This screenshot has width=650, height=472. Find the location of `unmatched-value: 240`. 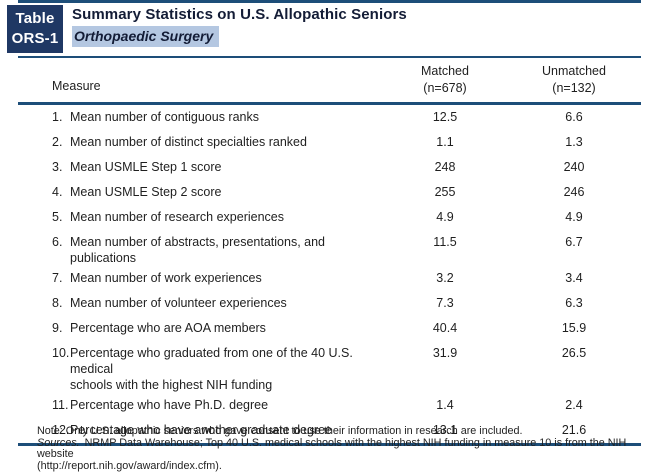

unmatched-value: 240 is located at coordinates (574, 167).